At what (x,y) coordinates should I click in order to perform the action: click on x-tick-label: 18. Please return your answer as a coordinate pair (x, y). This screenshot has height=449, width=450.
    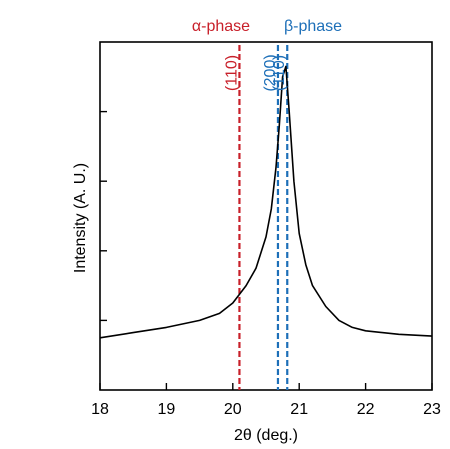
    Looking at the image, I should click on (100, 409).